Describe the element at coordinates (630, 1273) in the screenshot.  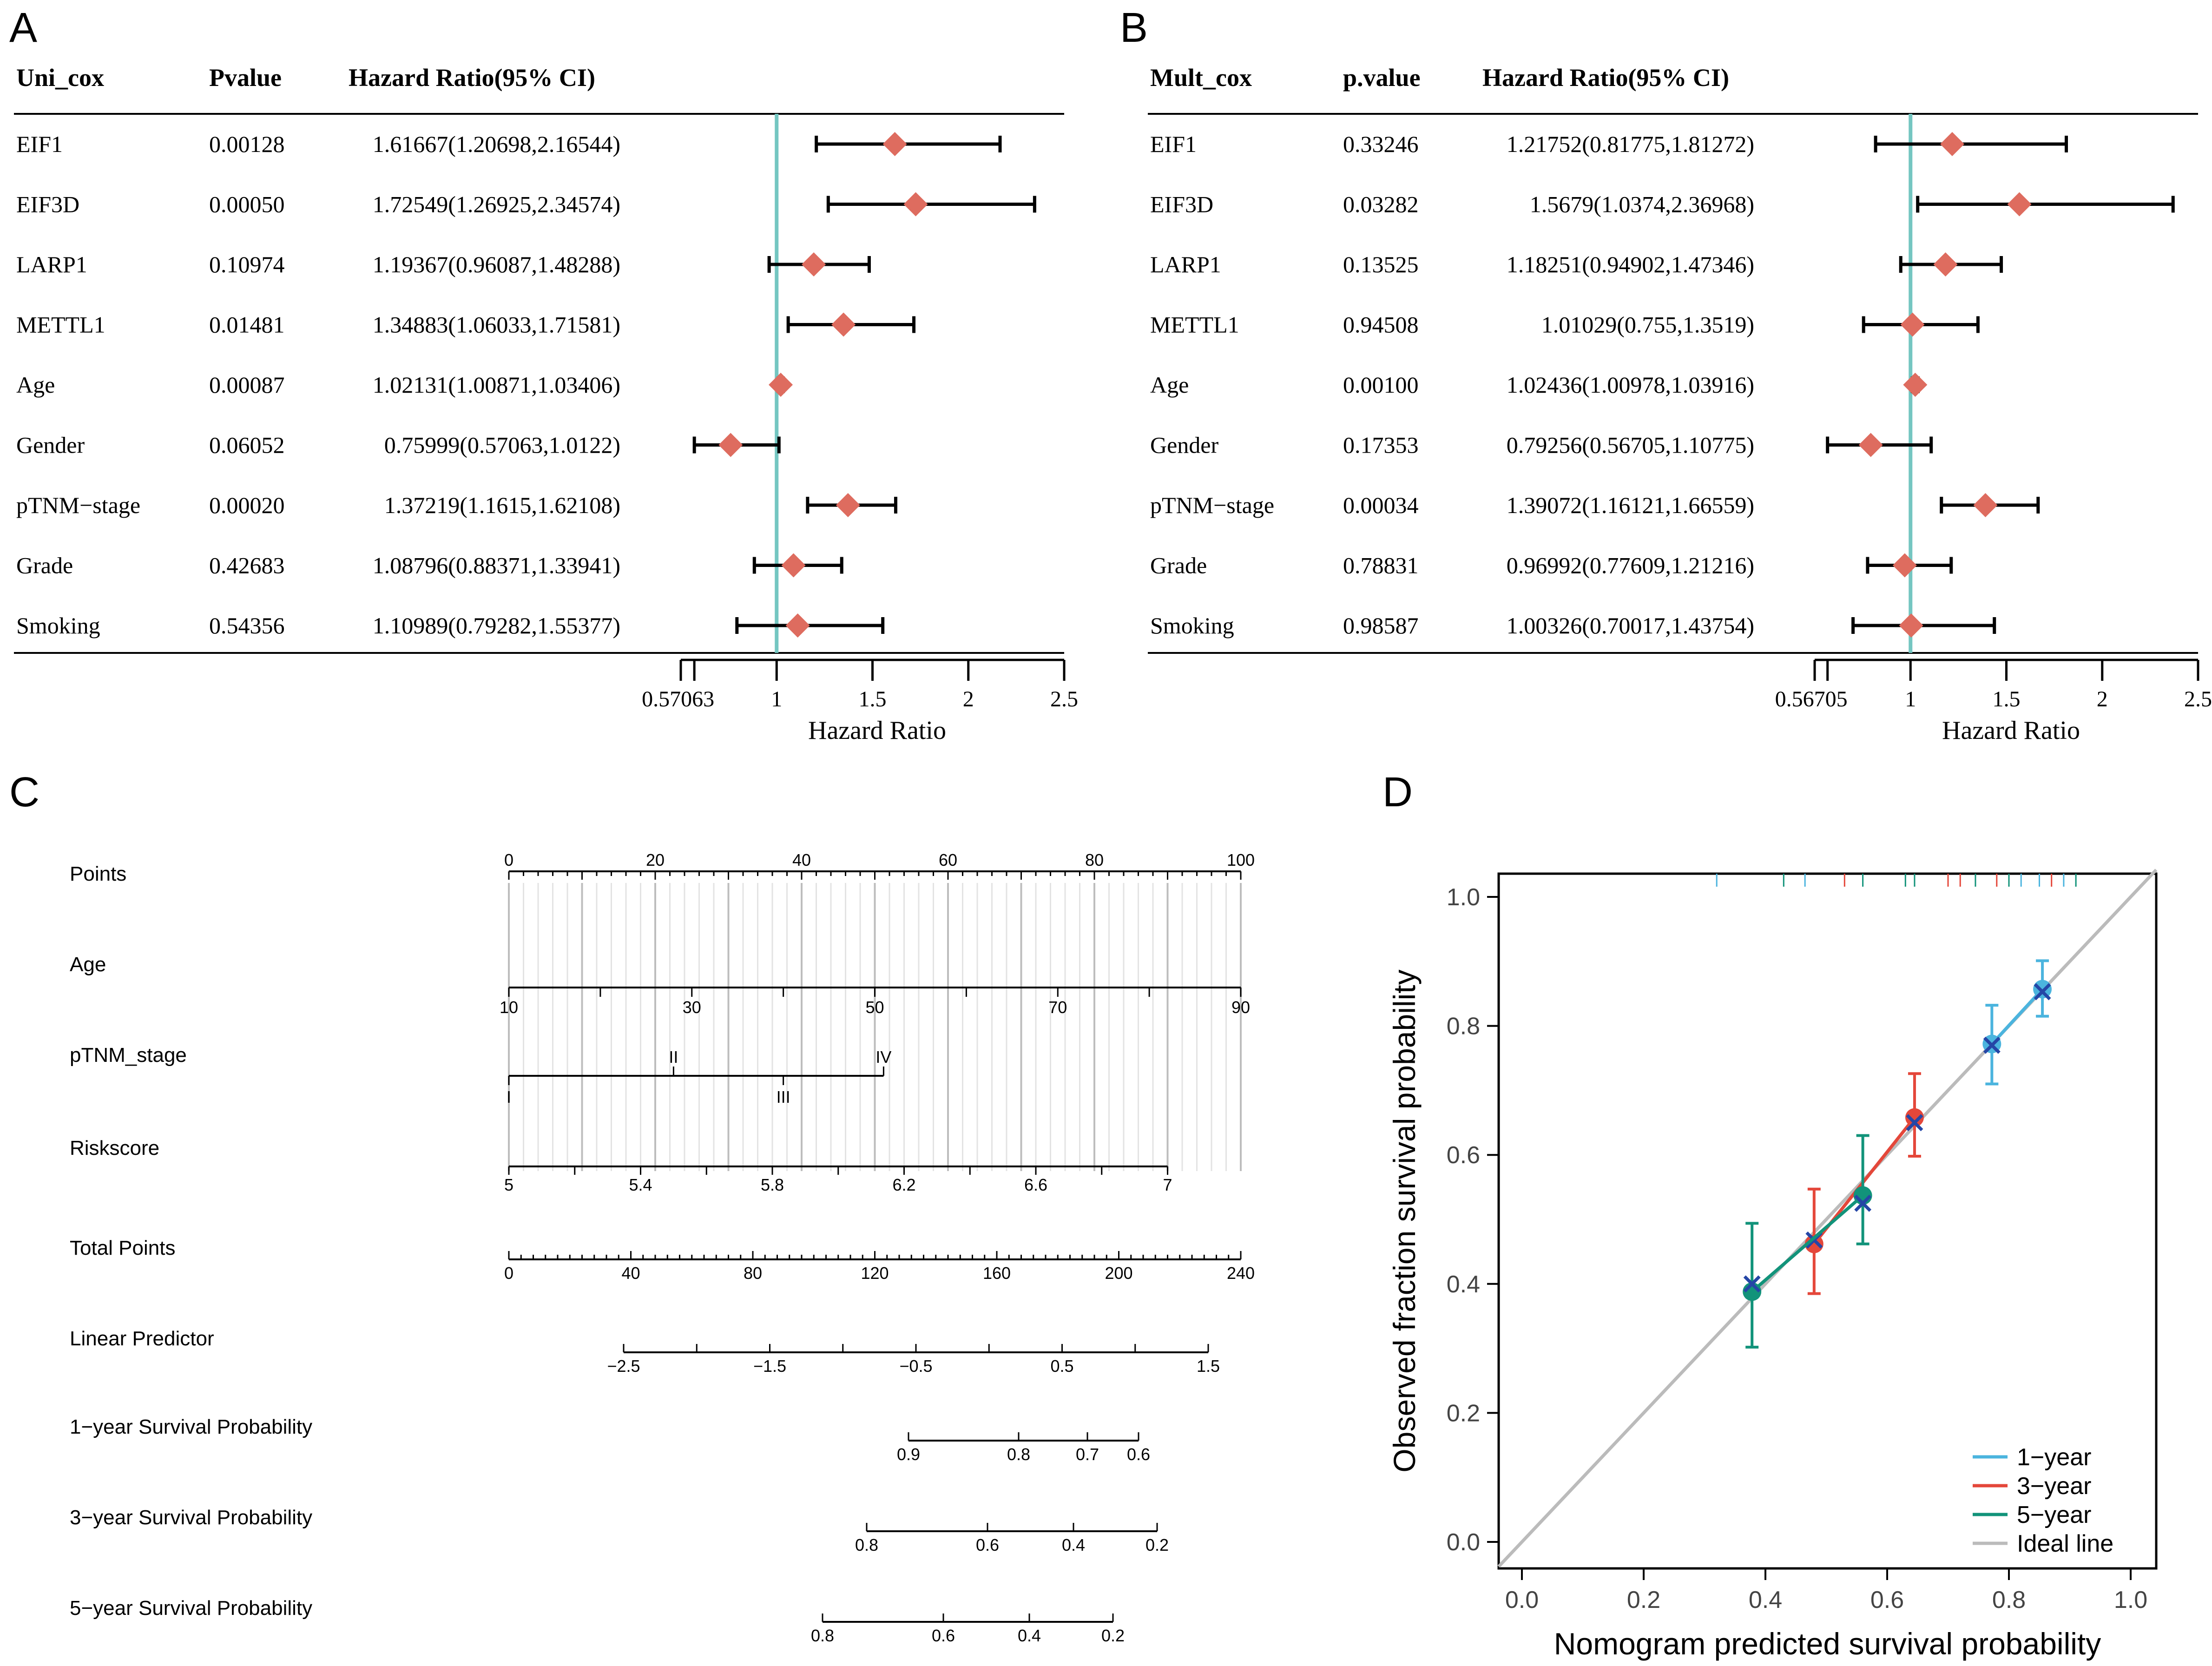
I see `total-points-tick-label: 40` at that location.